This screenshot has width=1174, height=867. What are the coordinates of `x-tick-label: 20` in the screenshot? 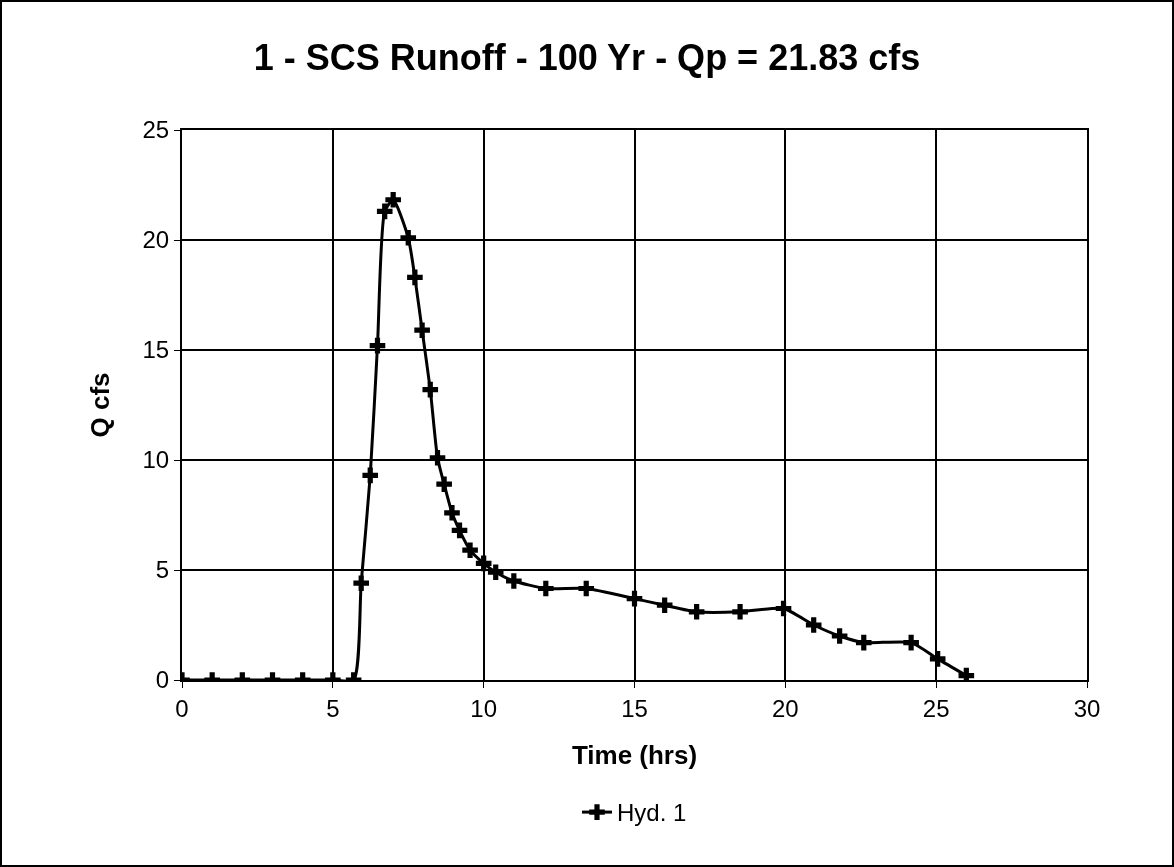 It's located at (785, 708).